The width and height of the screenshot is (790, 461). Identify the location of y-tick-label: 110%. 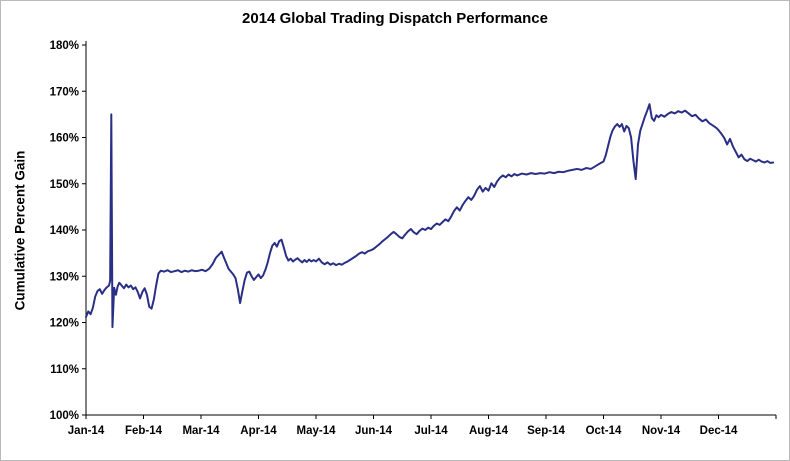
(64, 370).